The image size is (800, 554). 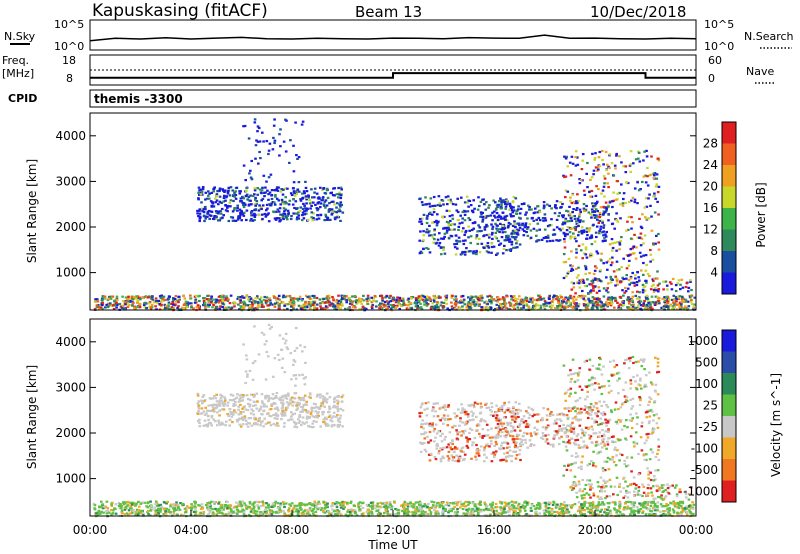 I want to click on freq-label-line2: [MHz], so click(x=18, y=73).